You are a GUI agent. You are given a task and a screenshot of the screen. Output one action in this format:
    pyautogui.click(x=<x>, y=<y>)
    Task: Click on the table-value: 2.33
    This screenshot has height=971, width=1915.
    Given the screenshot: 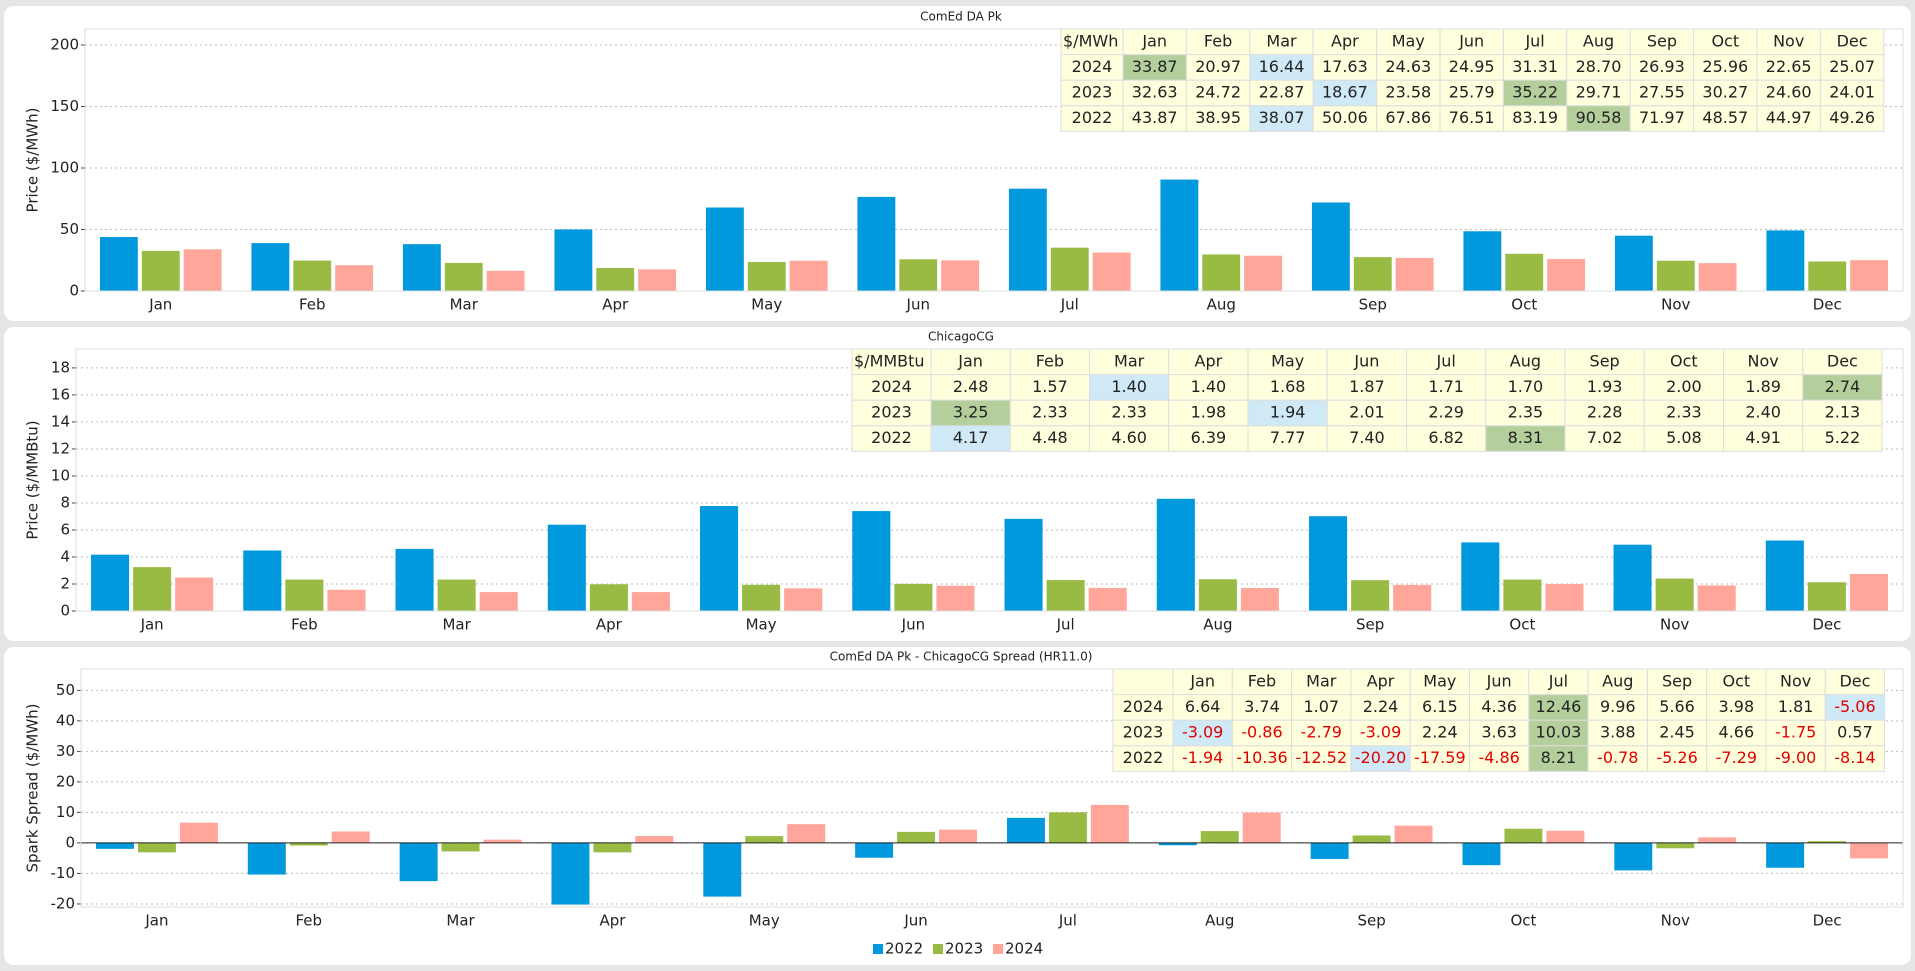 What is the action you would take?
    pyautogui.click(x=1050, y=412)
    